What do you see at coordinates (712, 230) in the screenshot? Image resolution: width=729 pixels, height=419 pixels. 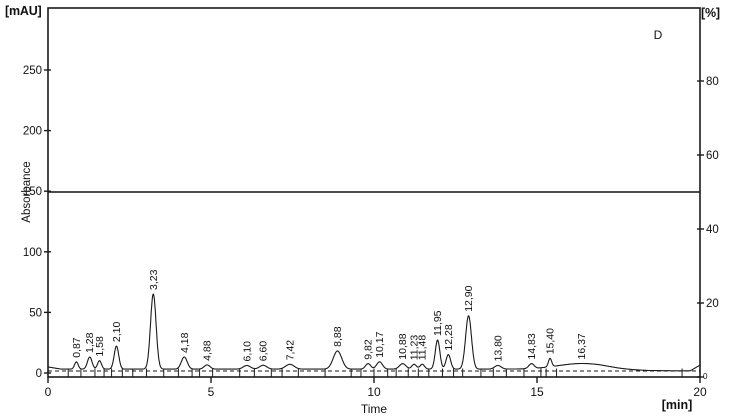 I see `right-axis-tick-label: 40` at bounding box center [712, 230].